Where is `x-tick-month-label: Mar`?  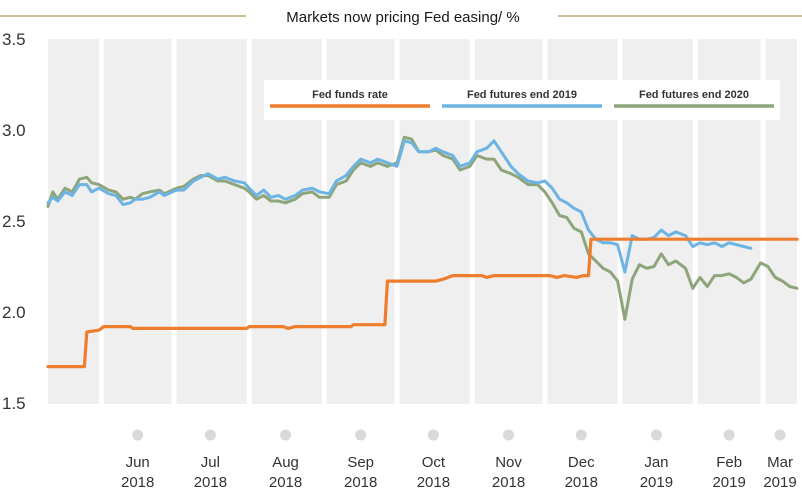
x-tick-month-label: Mar is located at coordinates (780, 462).